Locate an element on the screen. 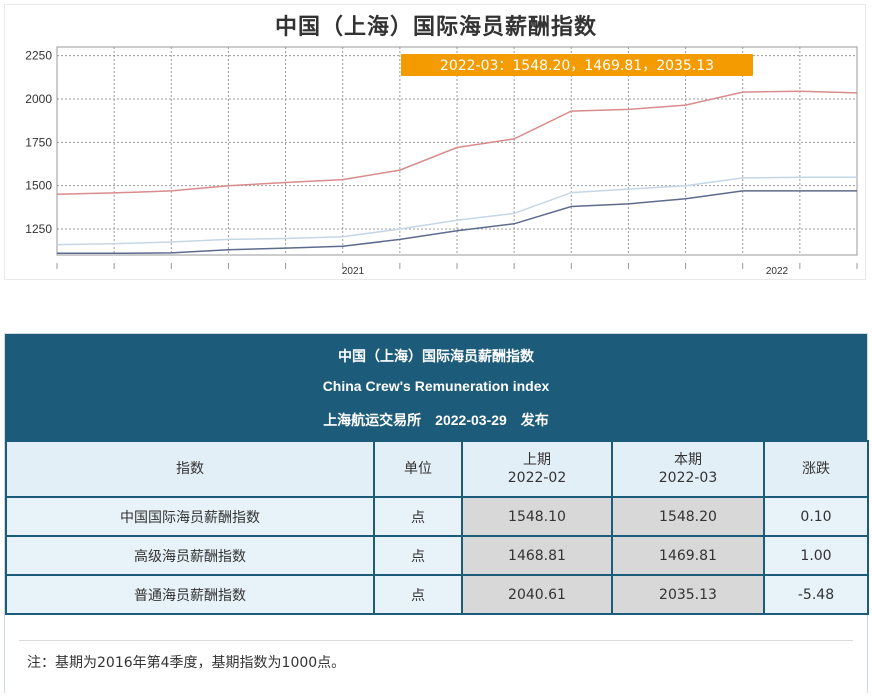 The image size is (872, 696). x-tick-label: 2022 is located at coordinates (777, 271).